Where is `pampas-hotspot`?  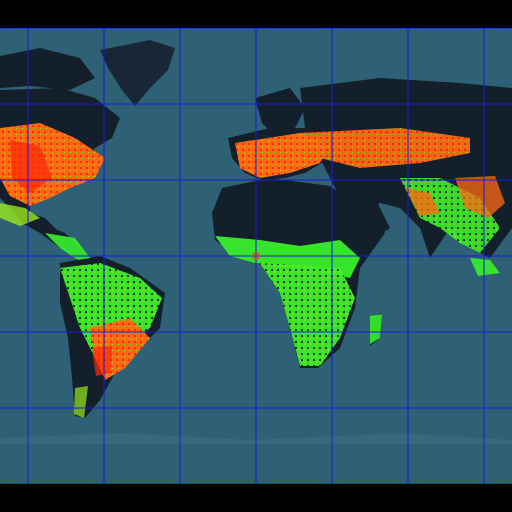
pampas-hotspot is located at coordinates (102, 361).